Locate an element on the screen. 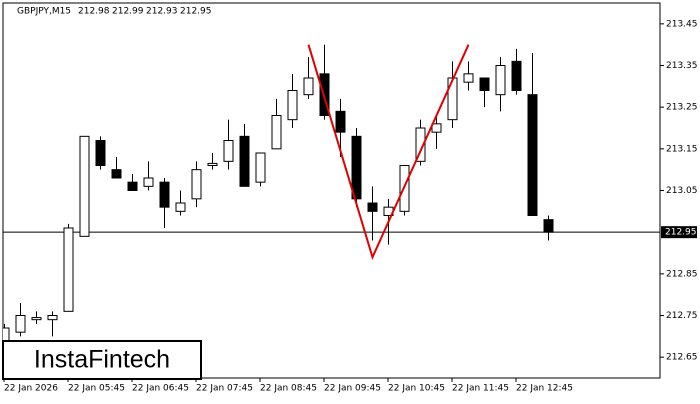 Image resolution: width=700 pixels, height=404 pixels. y-tick-label: 212.75 is located at coordinates (682, 316).